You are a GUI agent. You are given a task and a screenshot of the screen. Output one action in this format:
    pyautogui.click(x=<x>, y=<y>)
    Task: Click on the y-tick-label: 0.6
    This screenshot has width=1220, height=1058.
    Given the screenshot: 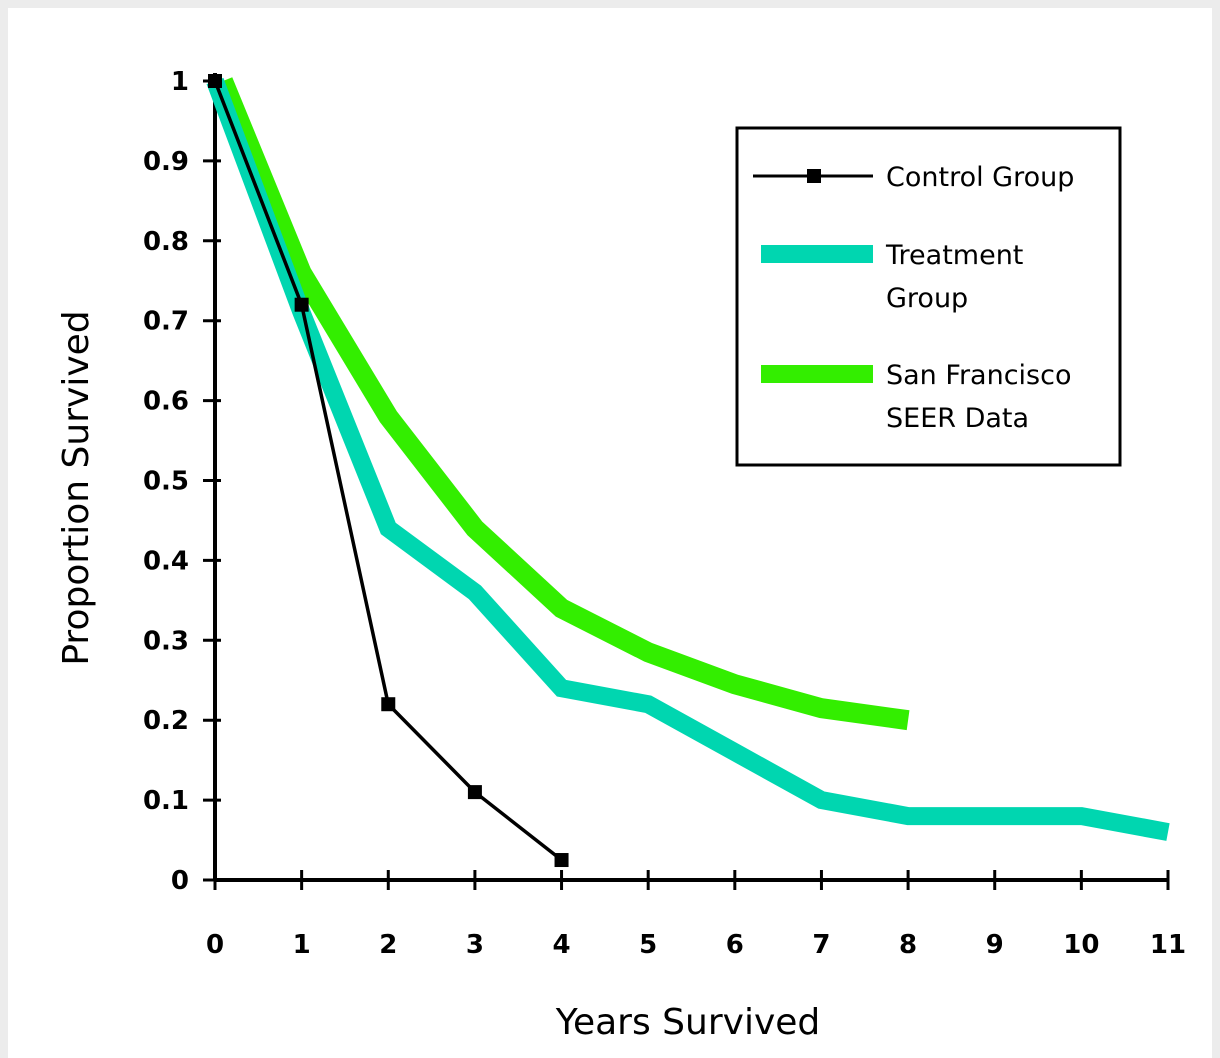 What is the action you would take?
    pyautogui.click(x=166, y=402)
    